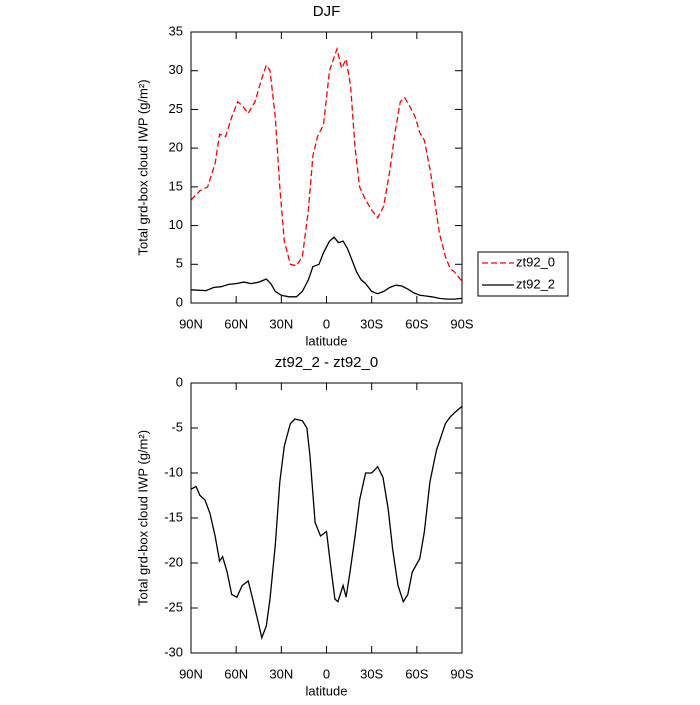 The width and height of the screenshot is (700, 705). I want to click on y-tick-label: -5, so click(177, 426).